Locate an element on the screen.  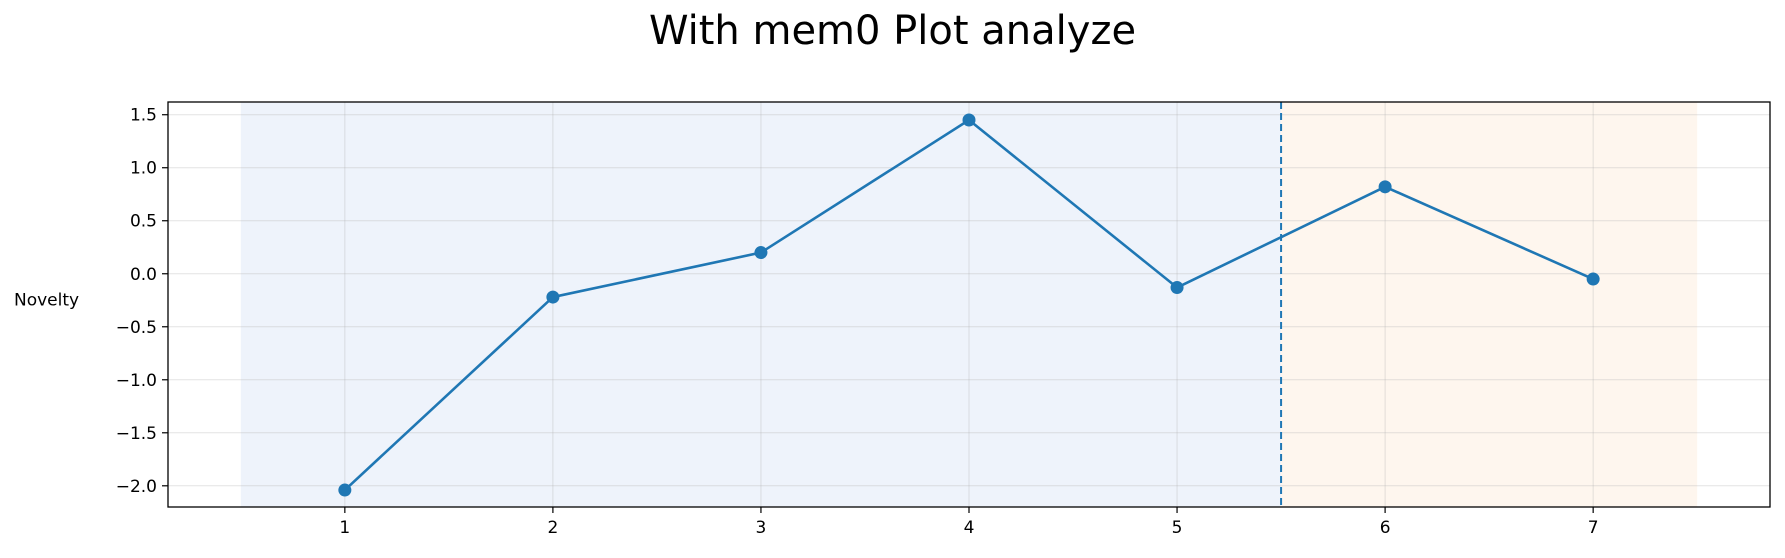
y-tick-label: −1.0 is located at coordinates (136, 381).